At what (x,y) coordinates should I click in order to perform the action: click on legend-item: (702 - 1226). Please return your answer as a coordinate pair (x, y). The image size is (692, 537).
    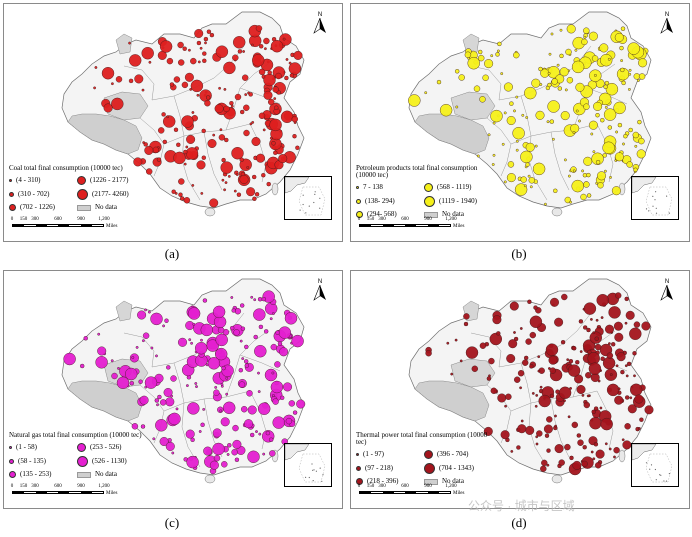
    Looking at the image, I should click on (43, 207).